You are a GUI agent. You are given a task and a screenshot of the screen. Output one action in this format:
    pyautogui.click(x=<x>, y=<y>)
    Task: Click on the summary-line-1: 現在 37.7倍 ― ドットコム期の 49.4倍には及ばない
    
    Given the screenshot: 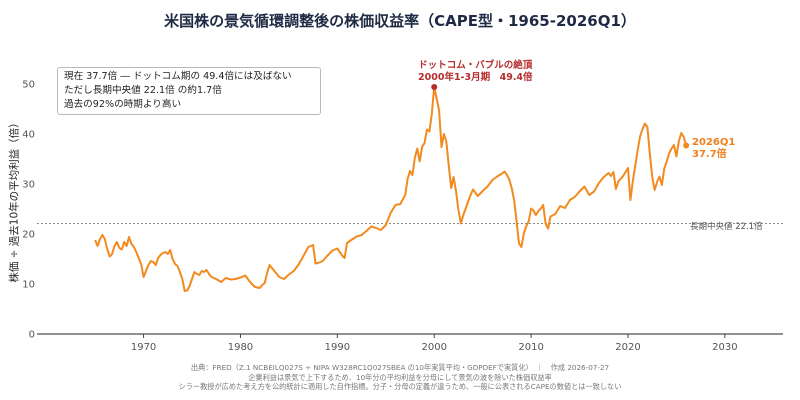 What is the action you would take?
    pyautogui.click(x=178, y=76)
    